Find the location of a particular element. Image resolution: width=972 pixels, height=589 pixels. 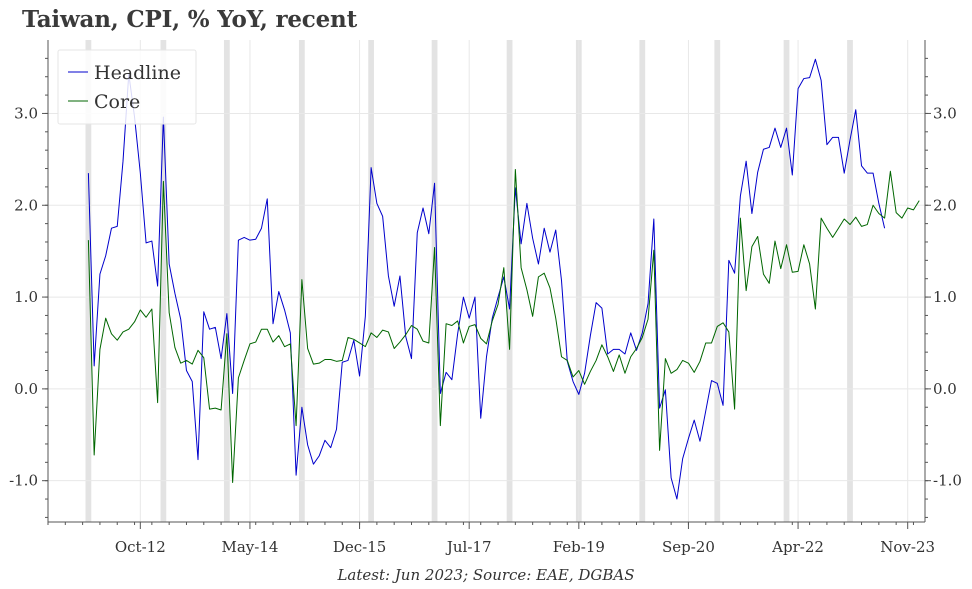

chart-footnote: Latest: Jun 2023; Source: EAE, DGBAS is located at coordinates (486, 575).